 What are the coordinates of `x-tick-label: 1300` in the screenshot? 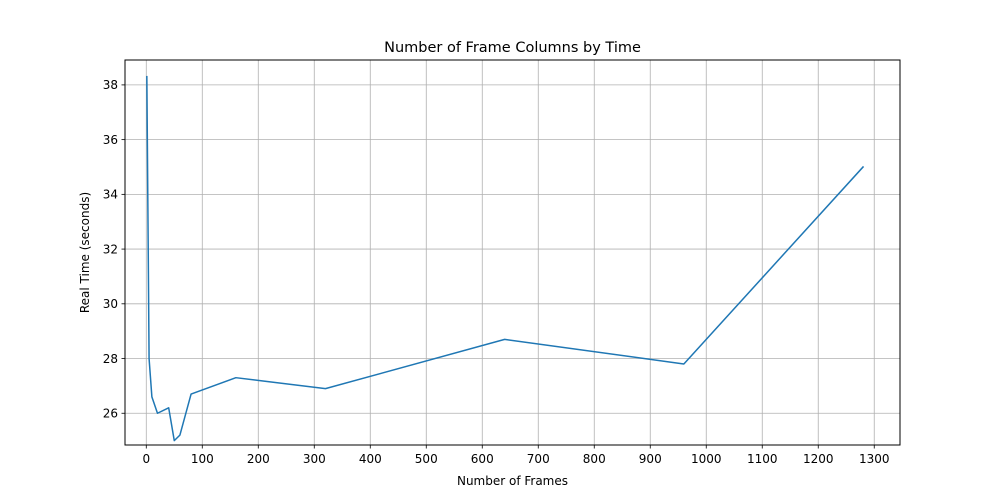 It's located at (874, 459).